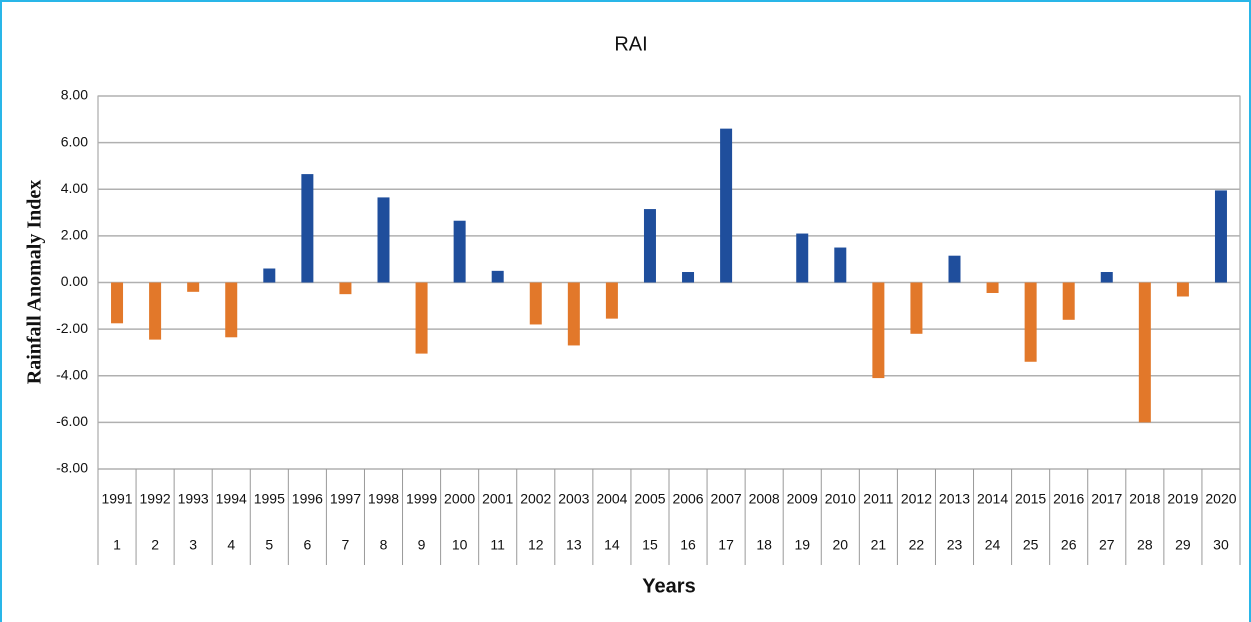  I want to click on x-tick-label: 1991, so click(116, 499).